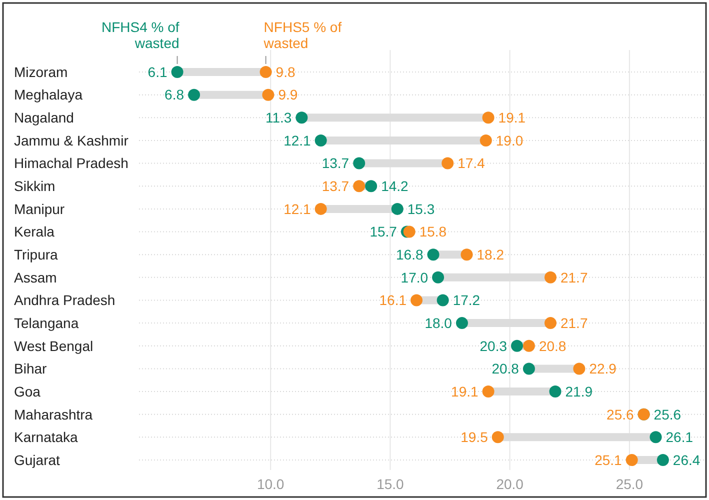 The image size is (709, 500). What do you see at coordinates (71, 163) in the screenshot?
I see `y-tick-label: Himachal Pradesh` at bounding box center [71, 163].